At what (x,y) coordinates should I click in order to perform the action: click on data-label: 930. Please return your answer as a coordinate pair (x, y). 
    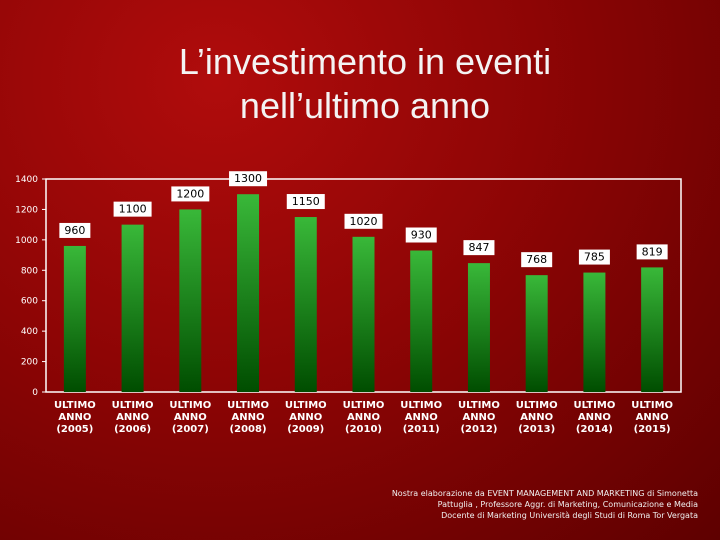
    Looking at the image, I should click on (421, 235).